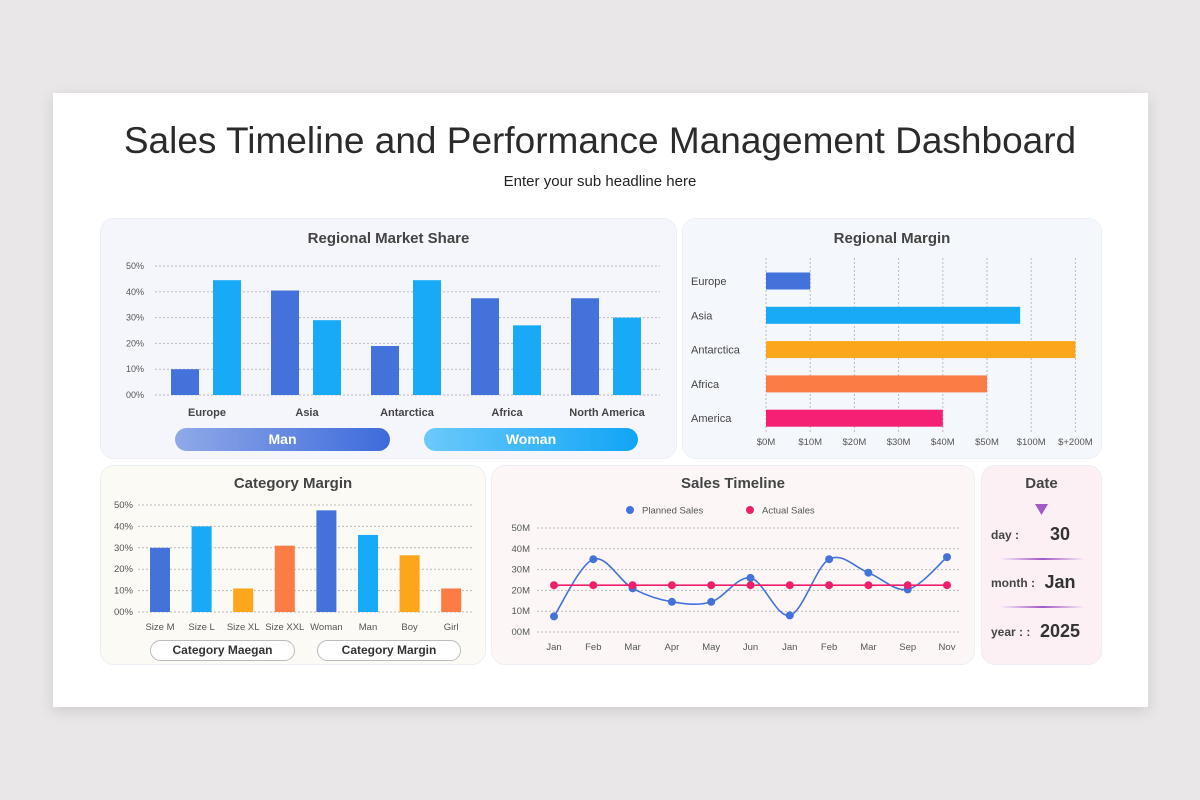 The height and width of the screenshot is (800, 1200). What do you see at coordinates (389, 650) in the screenshot?
I see `category-margin-button: Category Margin` at bounding box center [389, 650].